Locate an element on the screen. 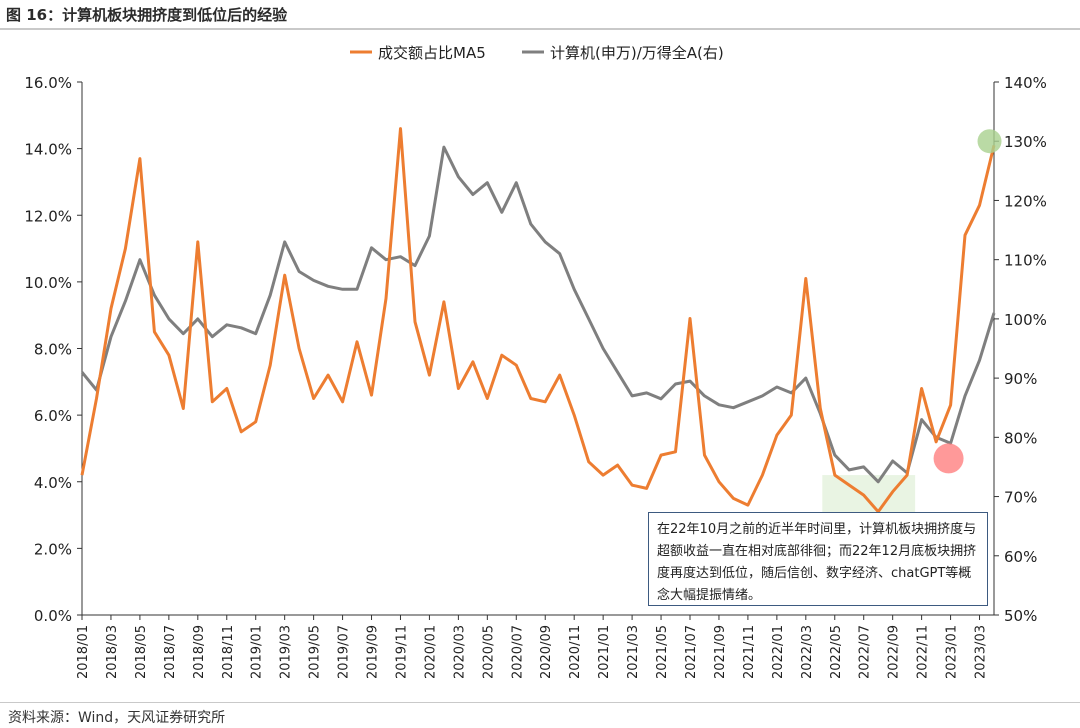  right-tick-label: 50% is located at coordinates (1020, 616).